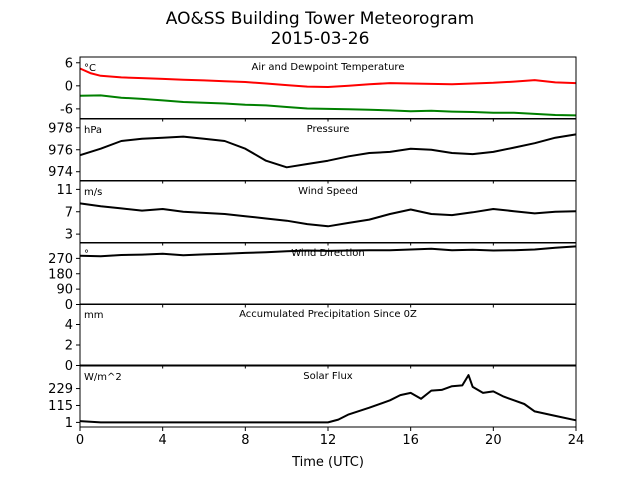 The width and height of the screenshot is (640, 480). Describe the element at coordinates (69, 325) in the screenshot. I see `y-tick-label: 4` at that location.